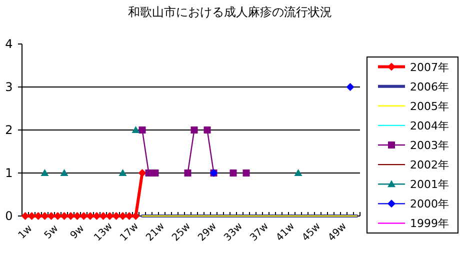  What do you see at coordinates (429, 67) in the screenshot?
I see `legend-label: 2007年` at bounding box center [429, 67].